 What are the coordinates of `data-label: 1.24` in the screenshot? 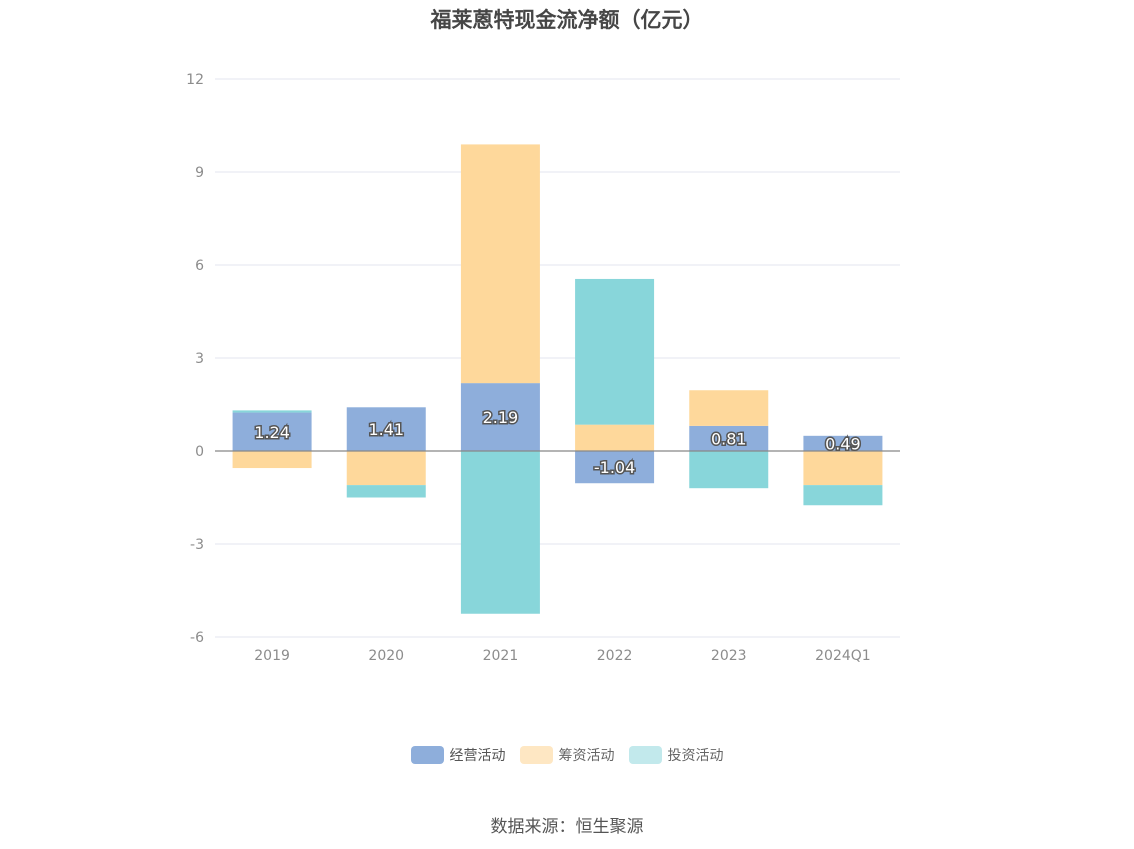 It's located at (272, 432).